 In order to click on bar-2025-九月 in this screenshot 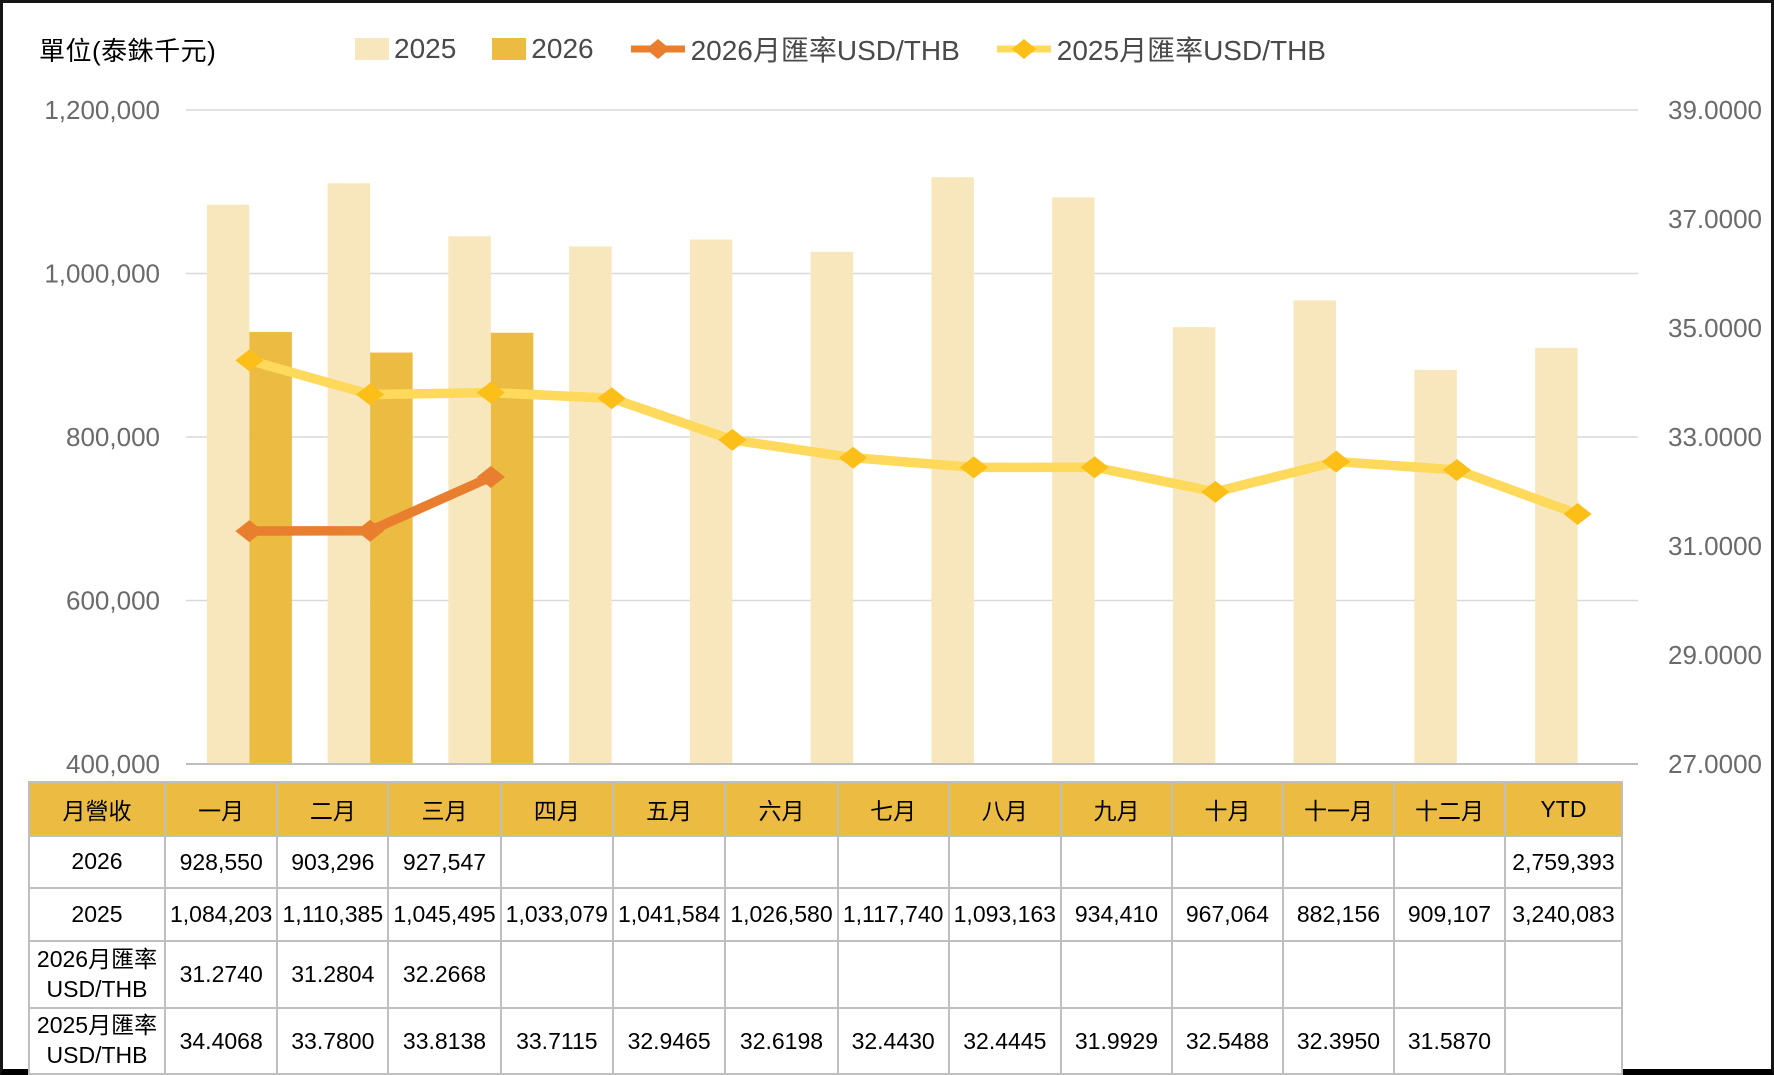, I will do `click(1194, 545)`.